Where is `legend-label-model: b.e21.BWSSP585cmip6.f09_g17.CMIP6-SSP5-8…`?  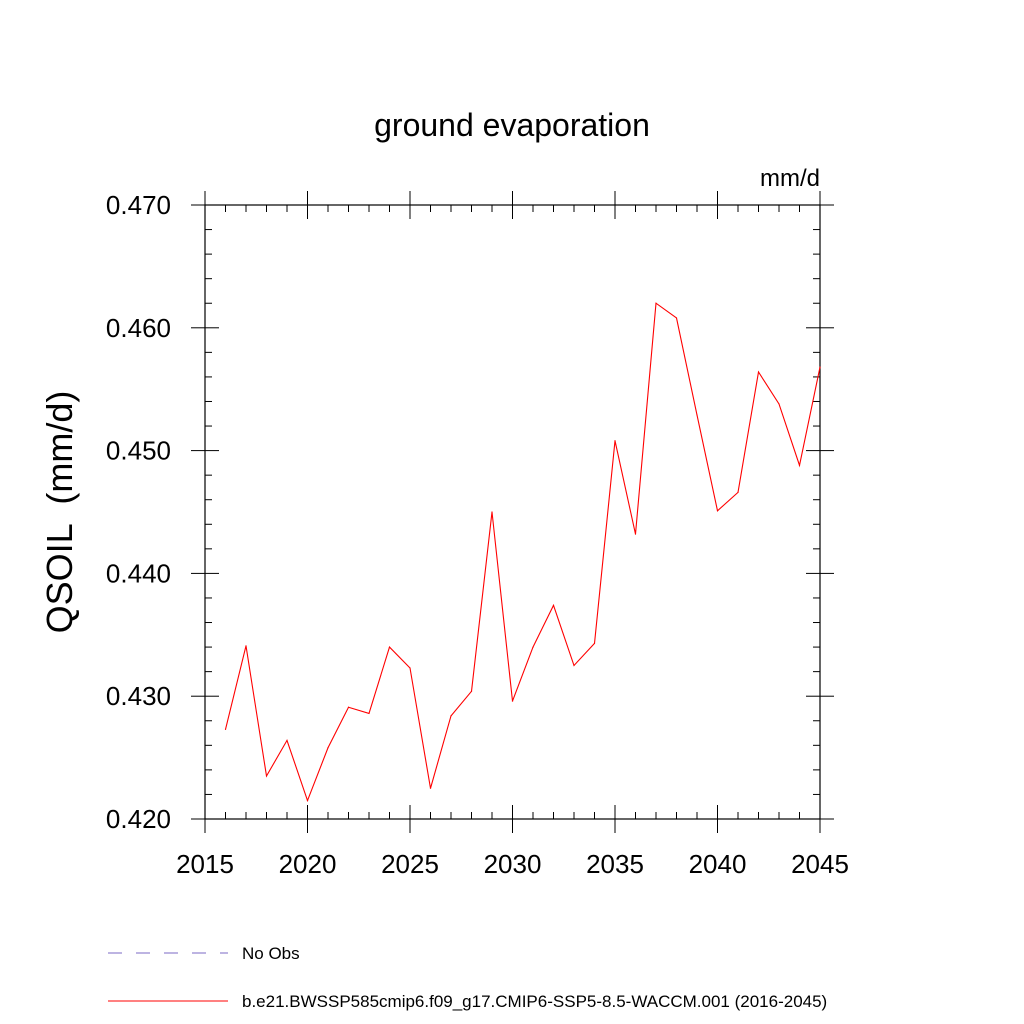 legend-label-model: b.e21.BWSSP585cmip6.f09_g17.CMIP6-SSP5-8… is located at coordinates (534, 1001).